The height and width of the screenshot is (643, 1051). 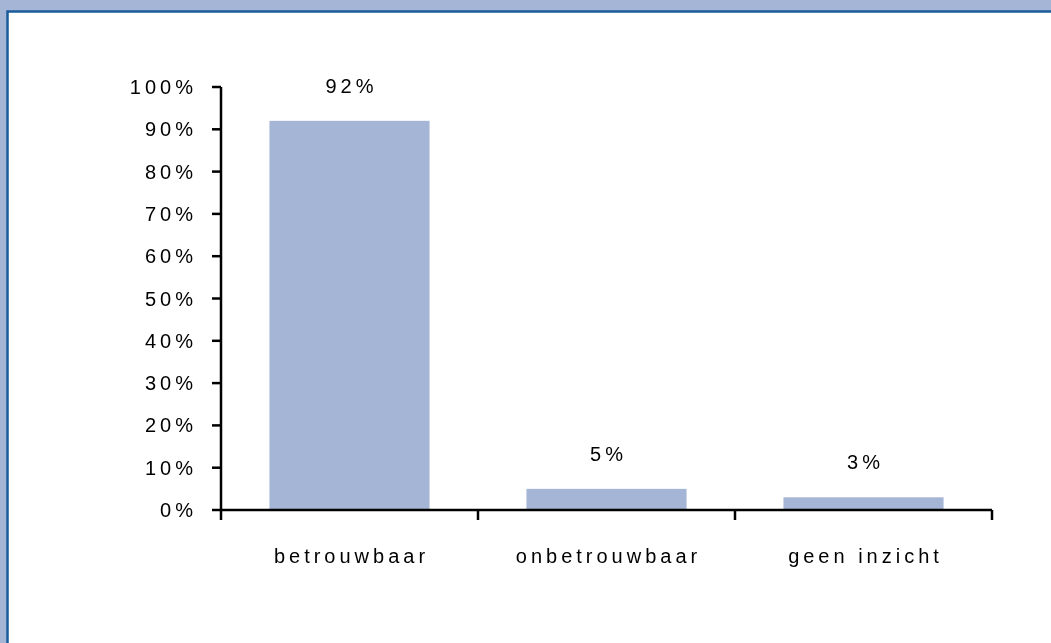 What do you see at coordinates (170, 425) in the screenshot?
I see `y-tick-label: 20%` at bounding box center [170, 425].